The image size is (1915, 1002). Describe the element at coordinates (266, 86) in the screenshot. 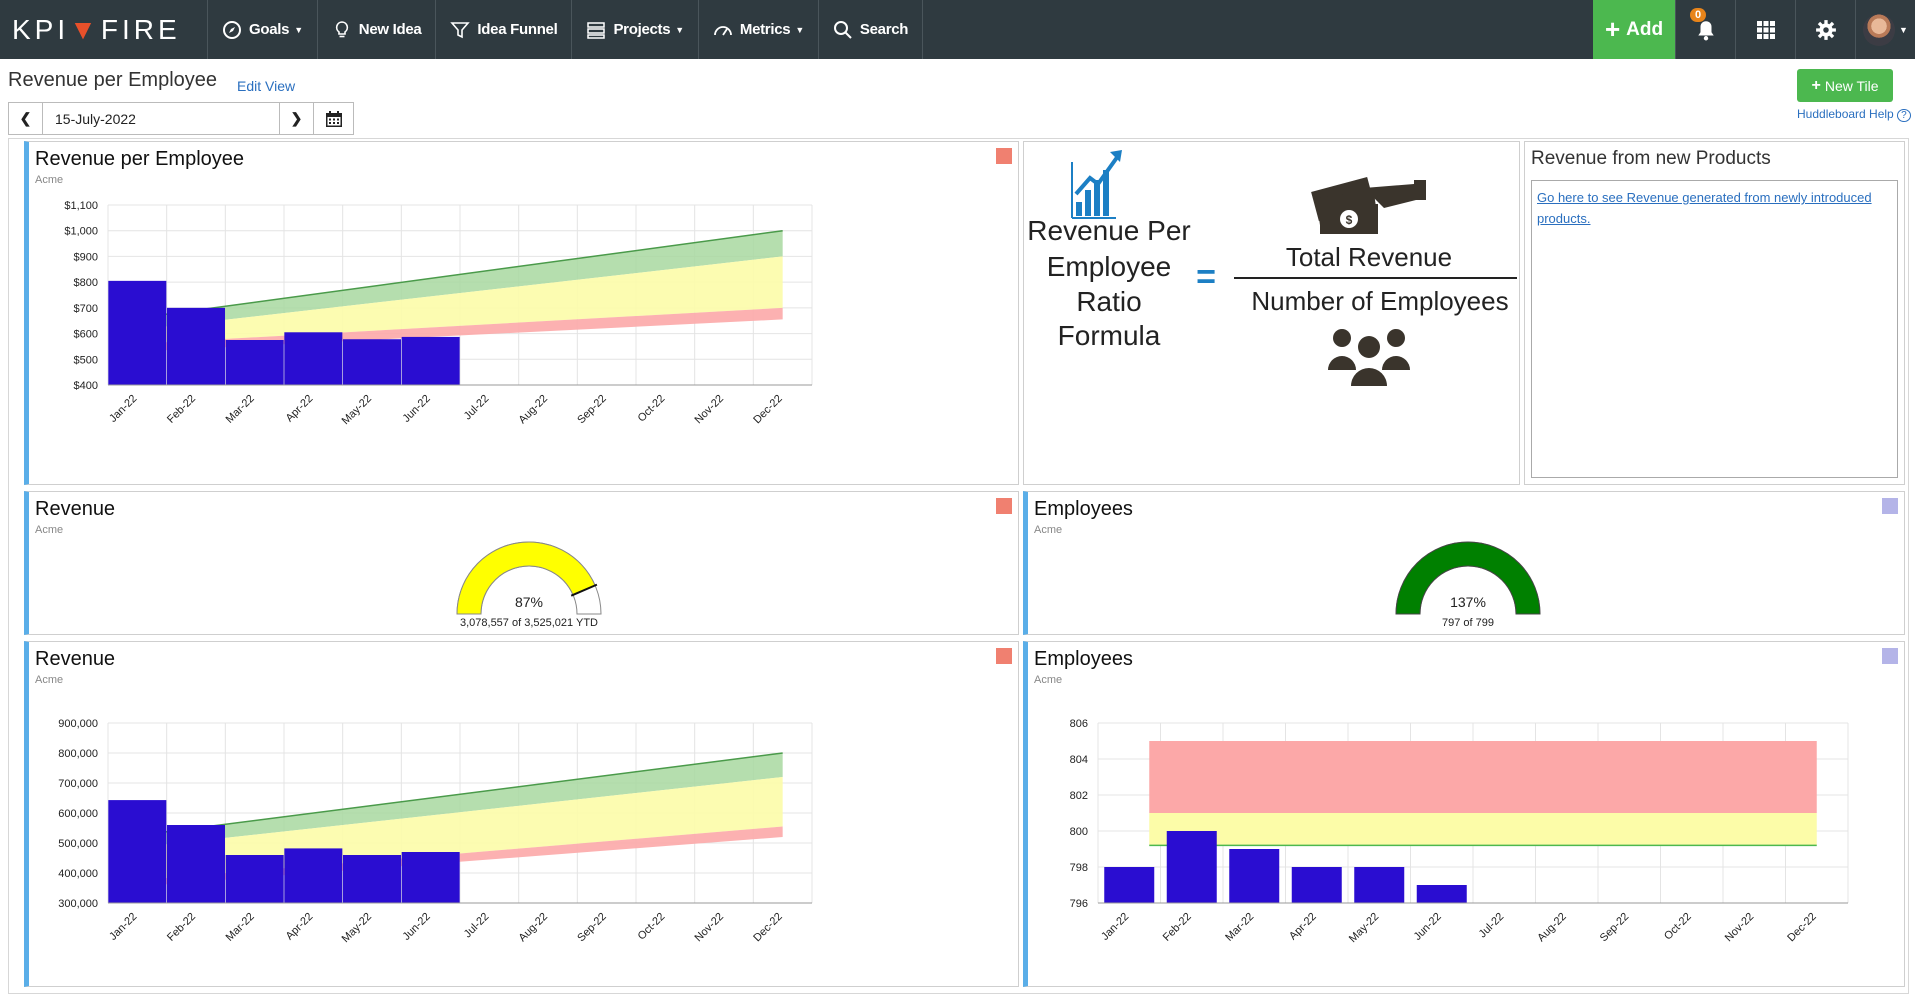

I see `edit-view-link: Edit View` at that location.